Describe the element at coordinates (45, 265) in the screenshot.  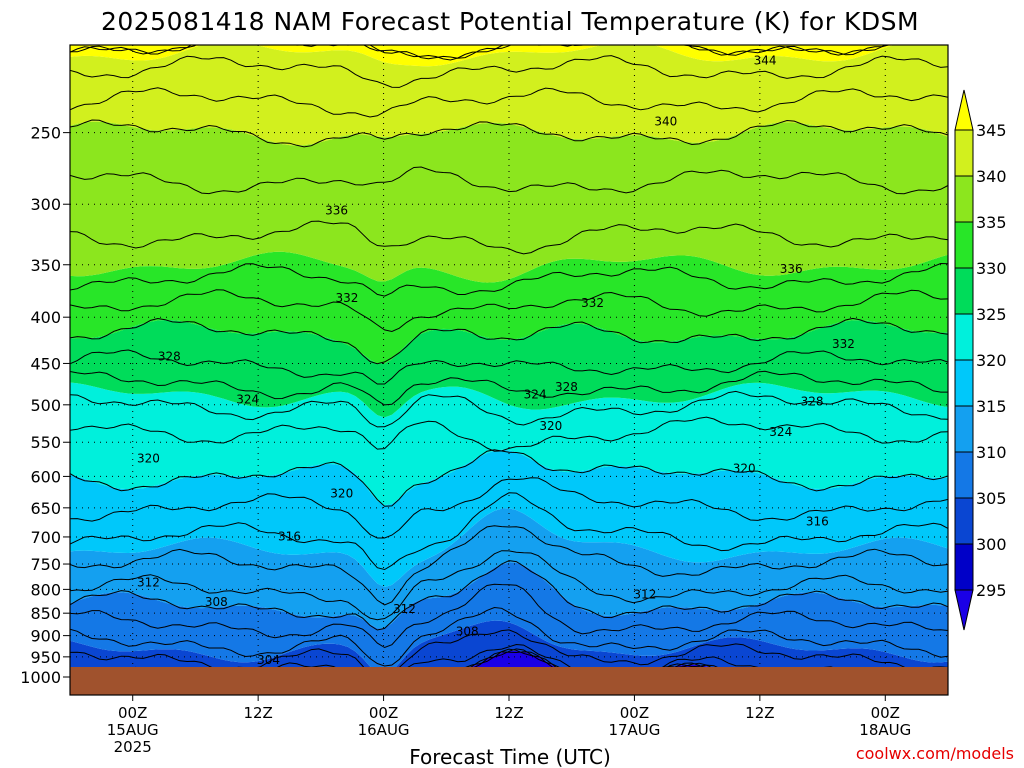
I see `y-tick-label: 350` at that location.